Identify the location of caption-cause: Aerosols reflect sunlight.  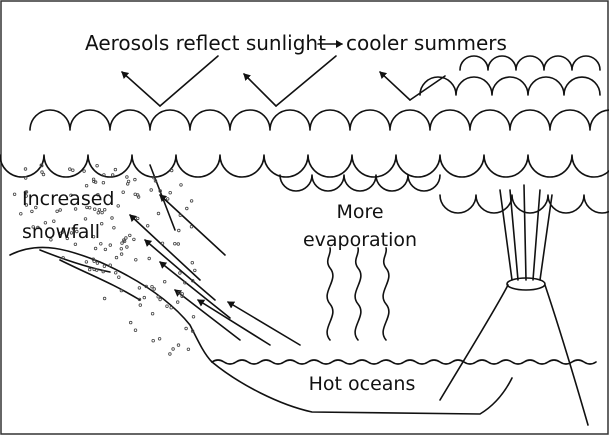
(205, 43).